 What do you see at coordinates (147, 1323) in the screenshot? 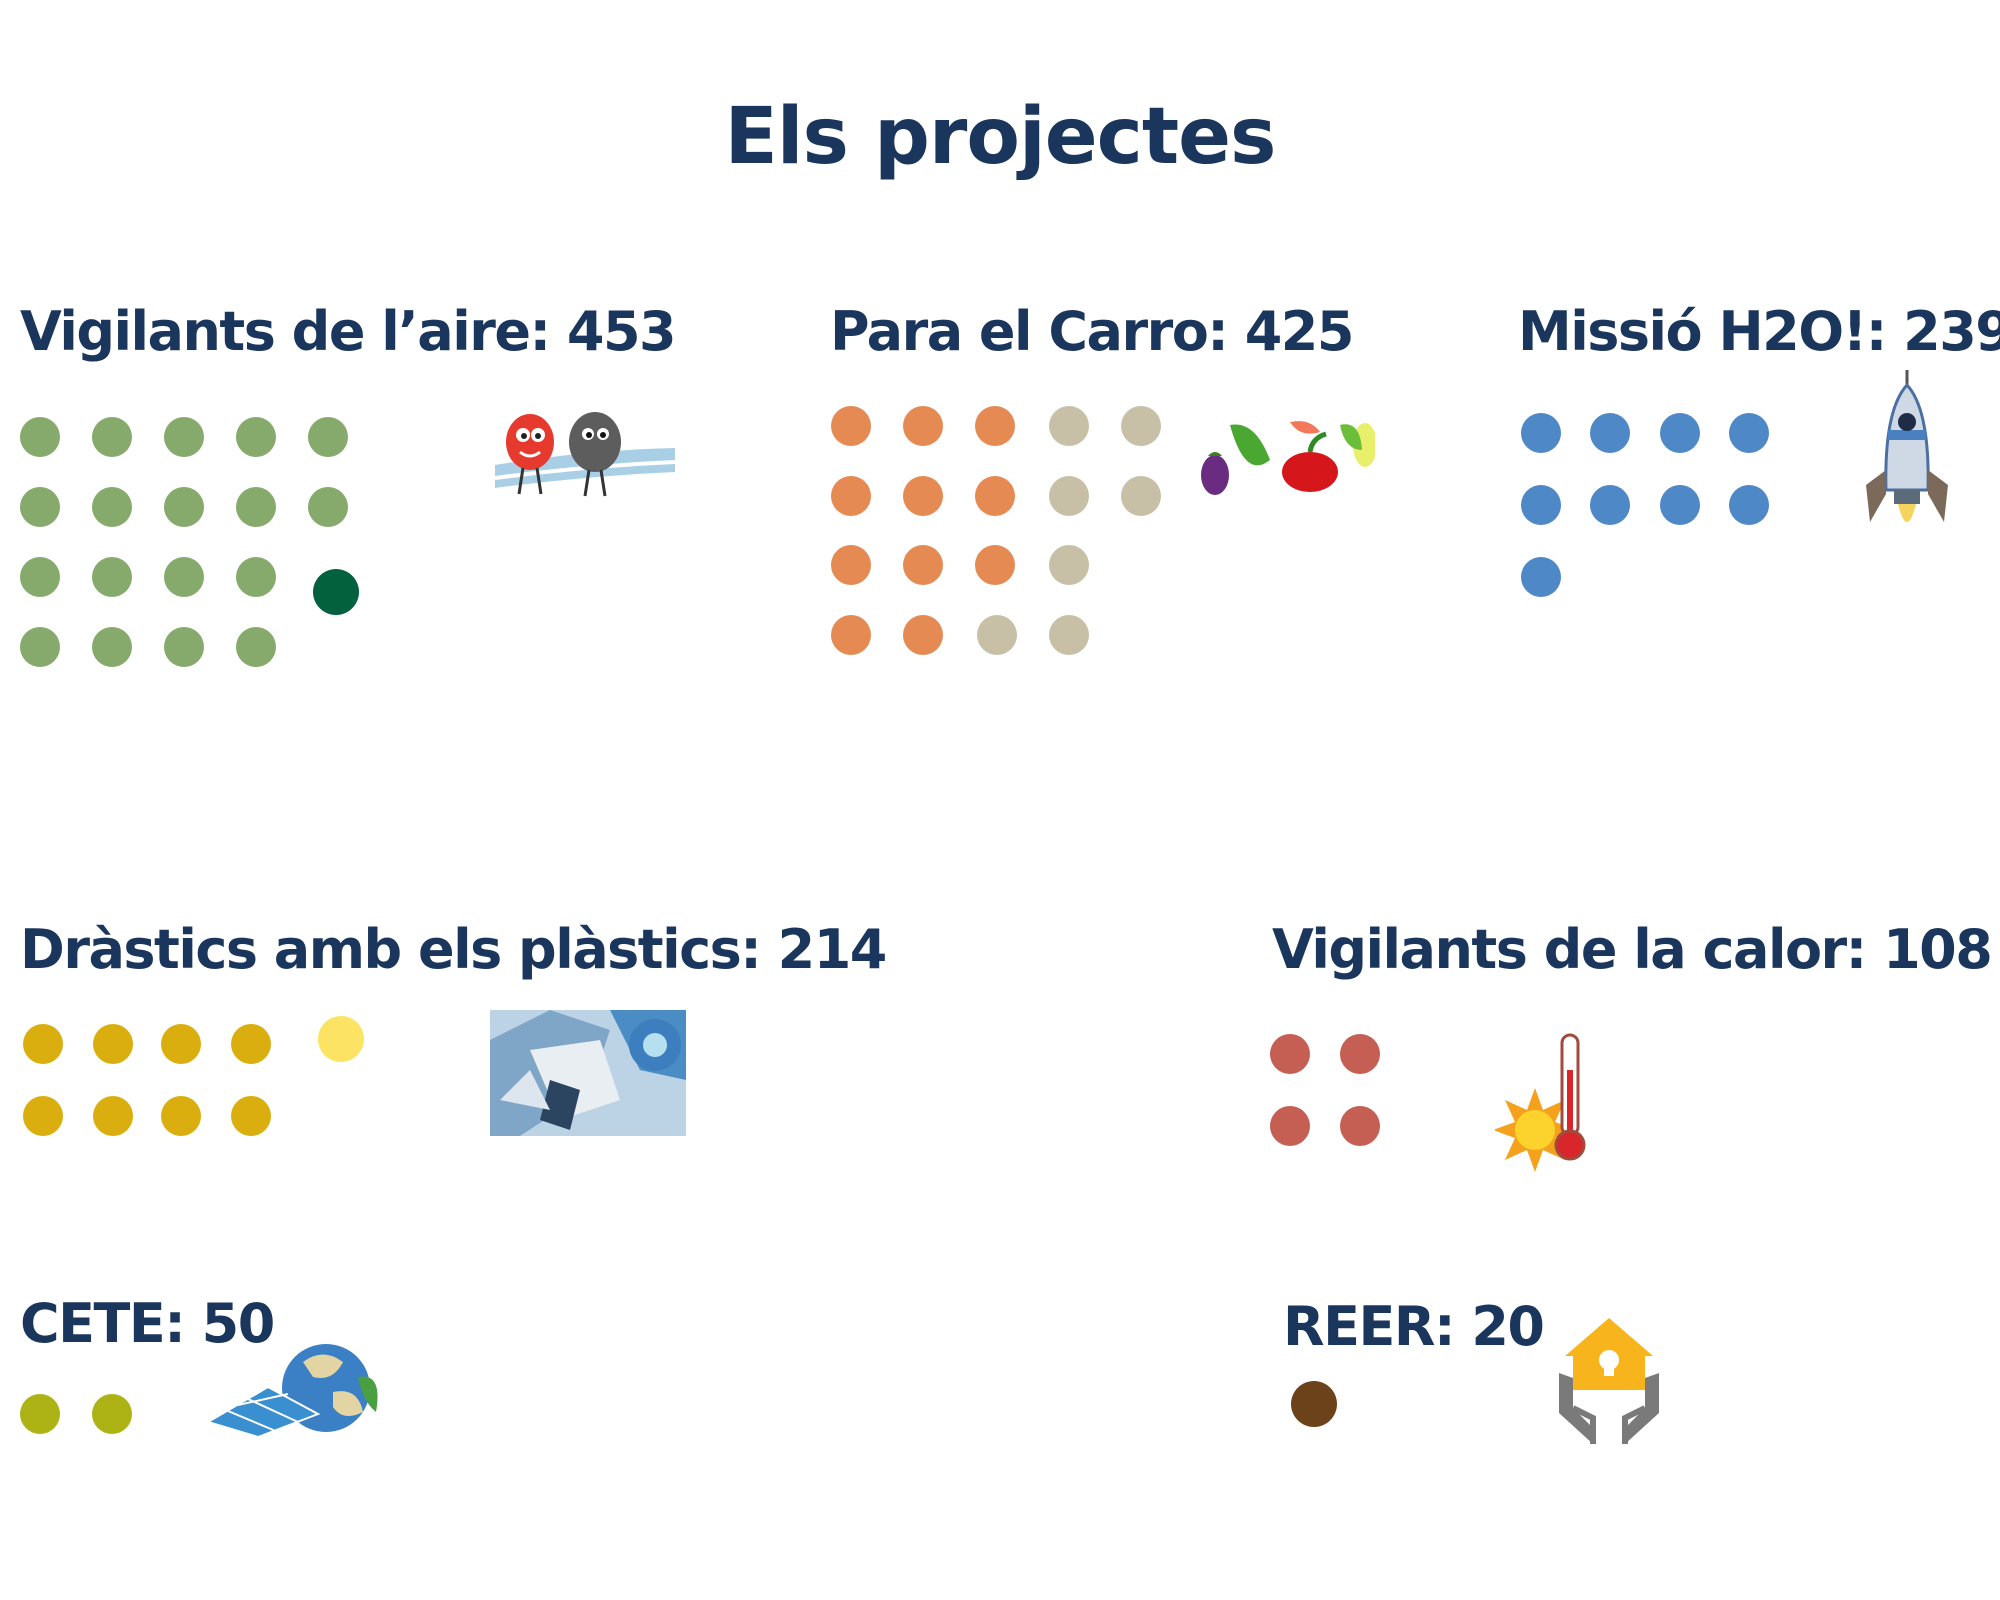
I see `project-title: CETE: 50` at bounding box center [147, 1323].